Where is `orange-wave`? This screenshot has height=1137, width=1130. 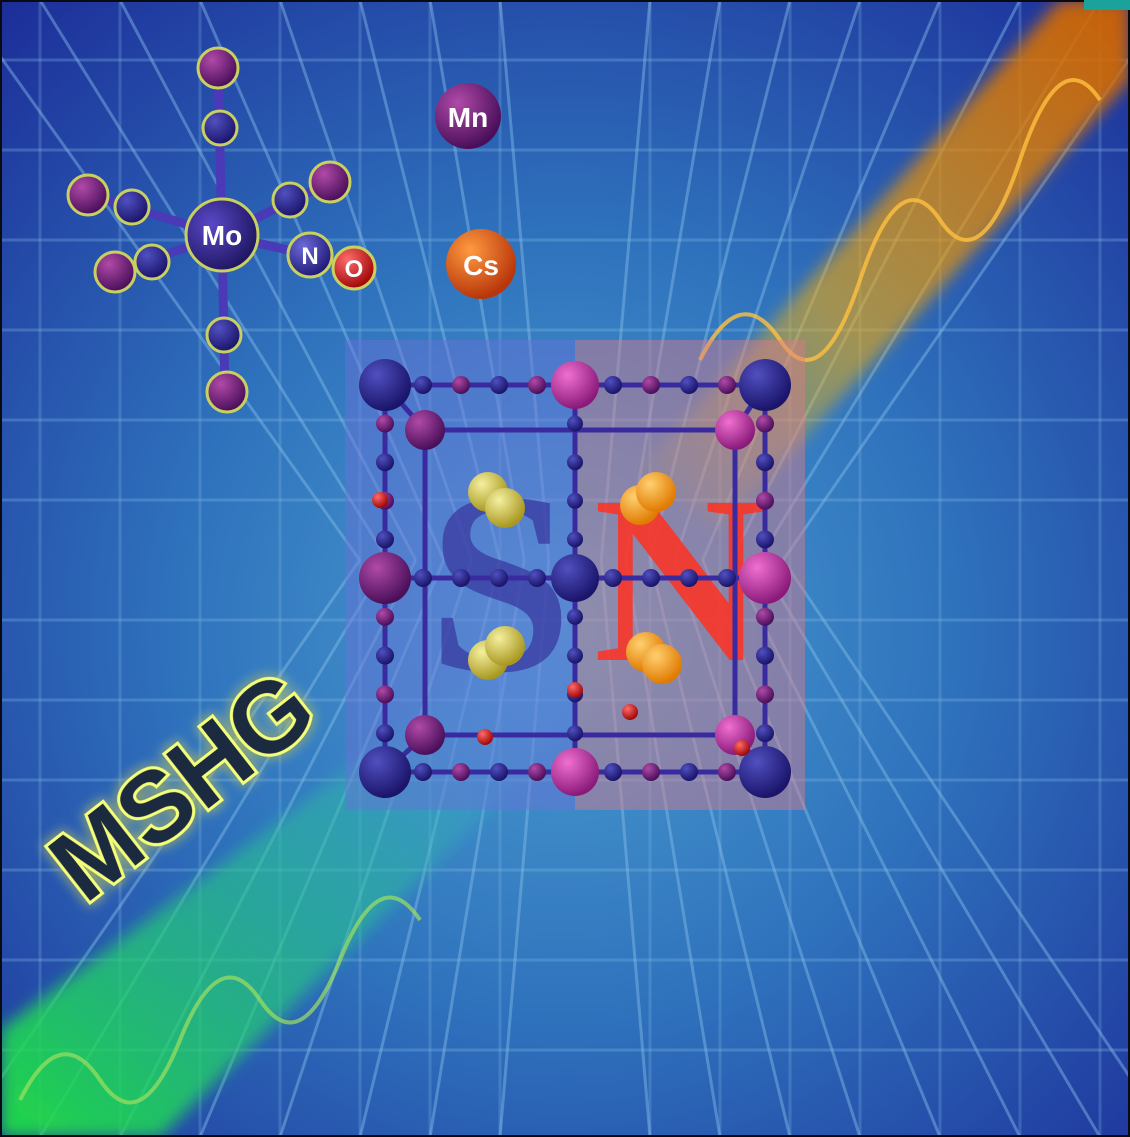 orange-wave is located at coordinates (900, 220).